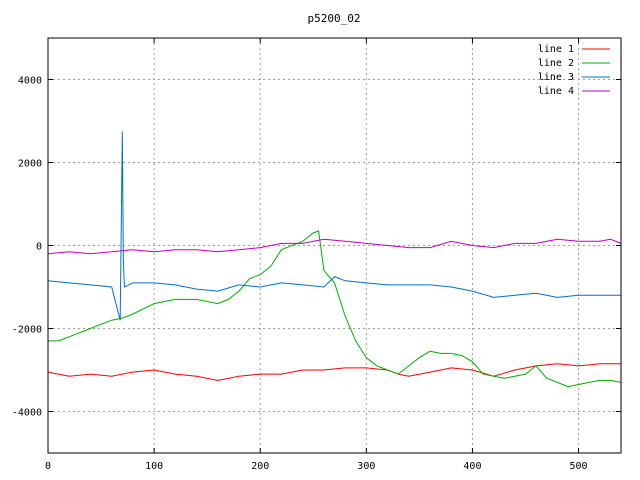  Describe the element at coordinates (48, 466) in the screenshot. I see `x-tick-label: 0` at that location.